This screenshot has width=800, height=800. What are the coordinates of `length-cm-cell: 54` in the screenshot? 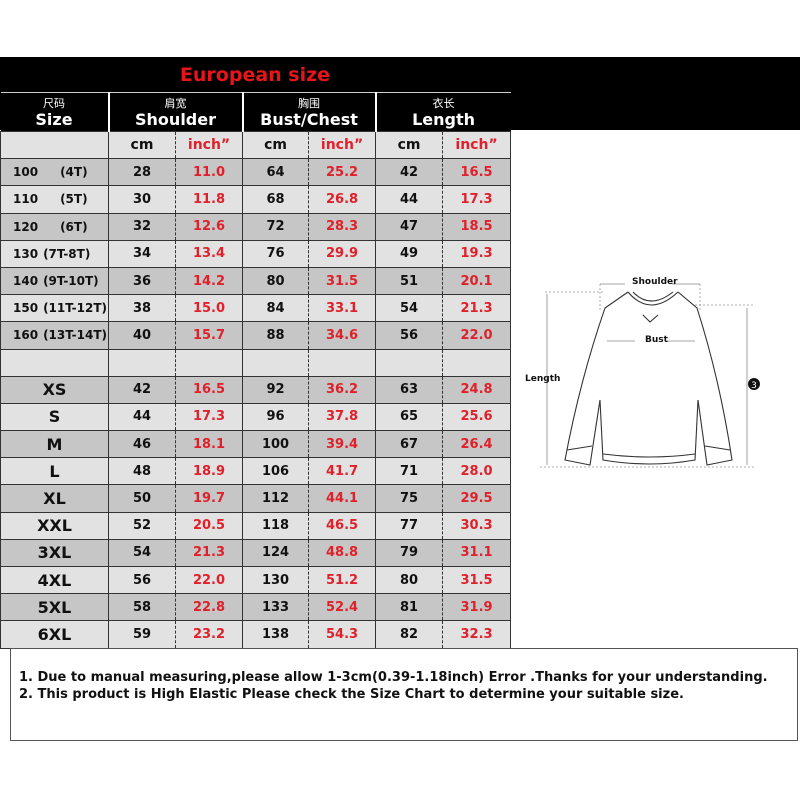 It's located at (409, 308).